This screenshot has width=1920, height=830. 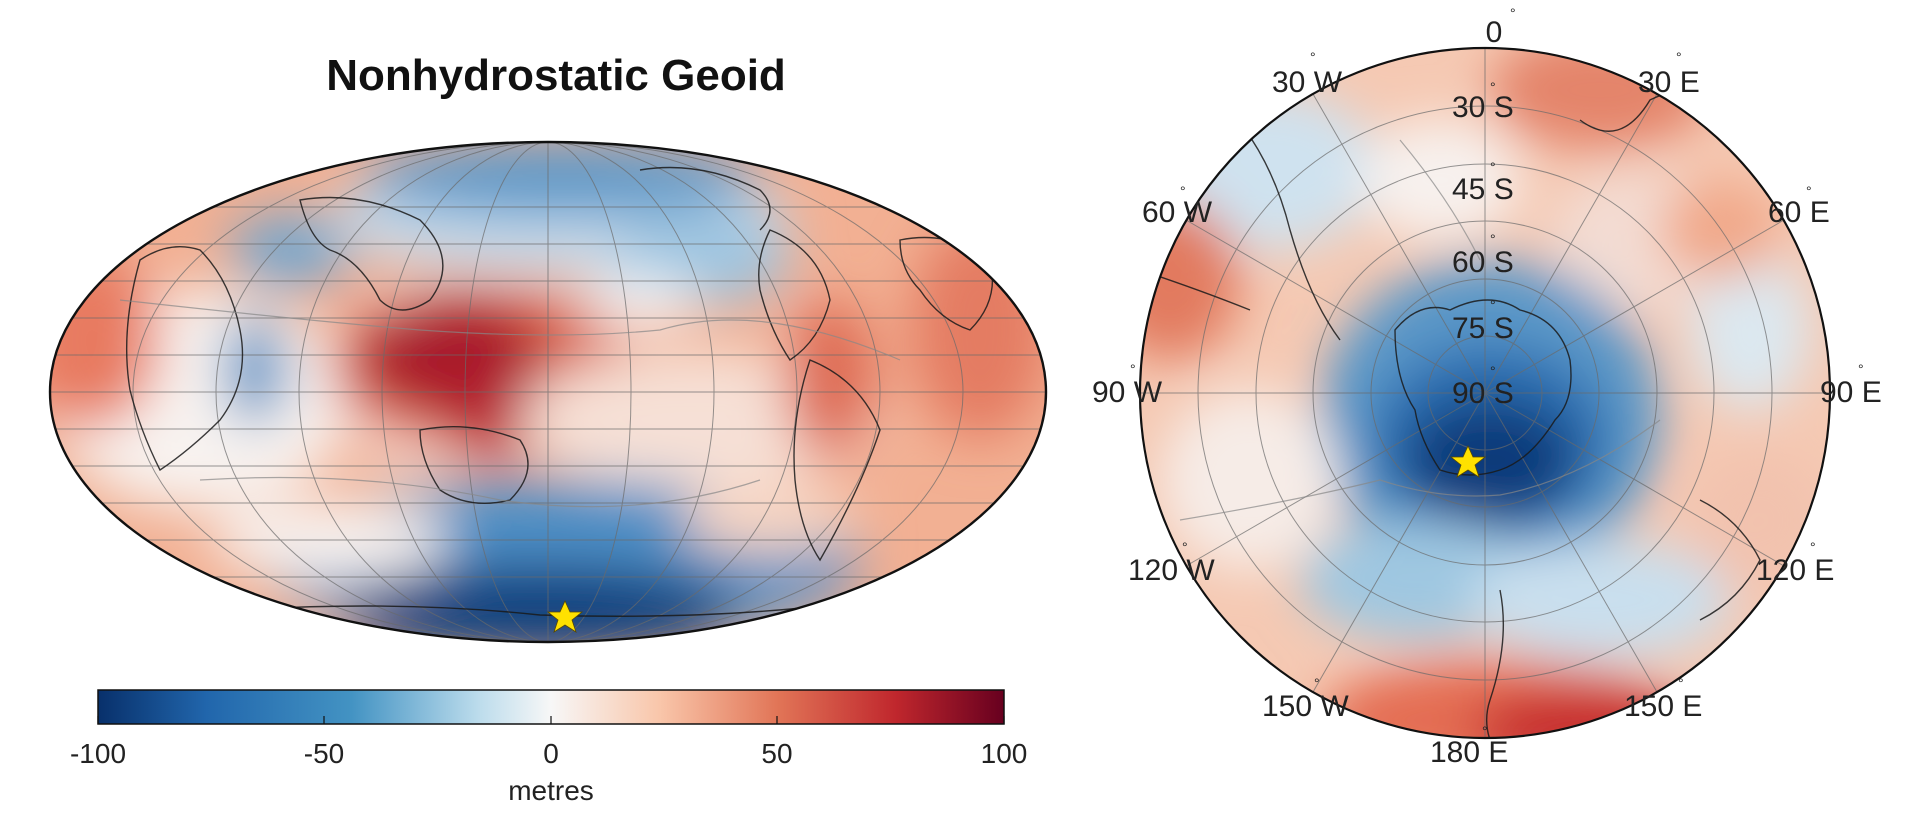 I want to click on colorbar-tick: 50, so click(x=776, y=753).